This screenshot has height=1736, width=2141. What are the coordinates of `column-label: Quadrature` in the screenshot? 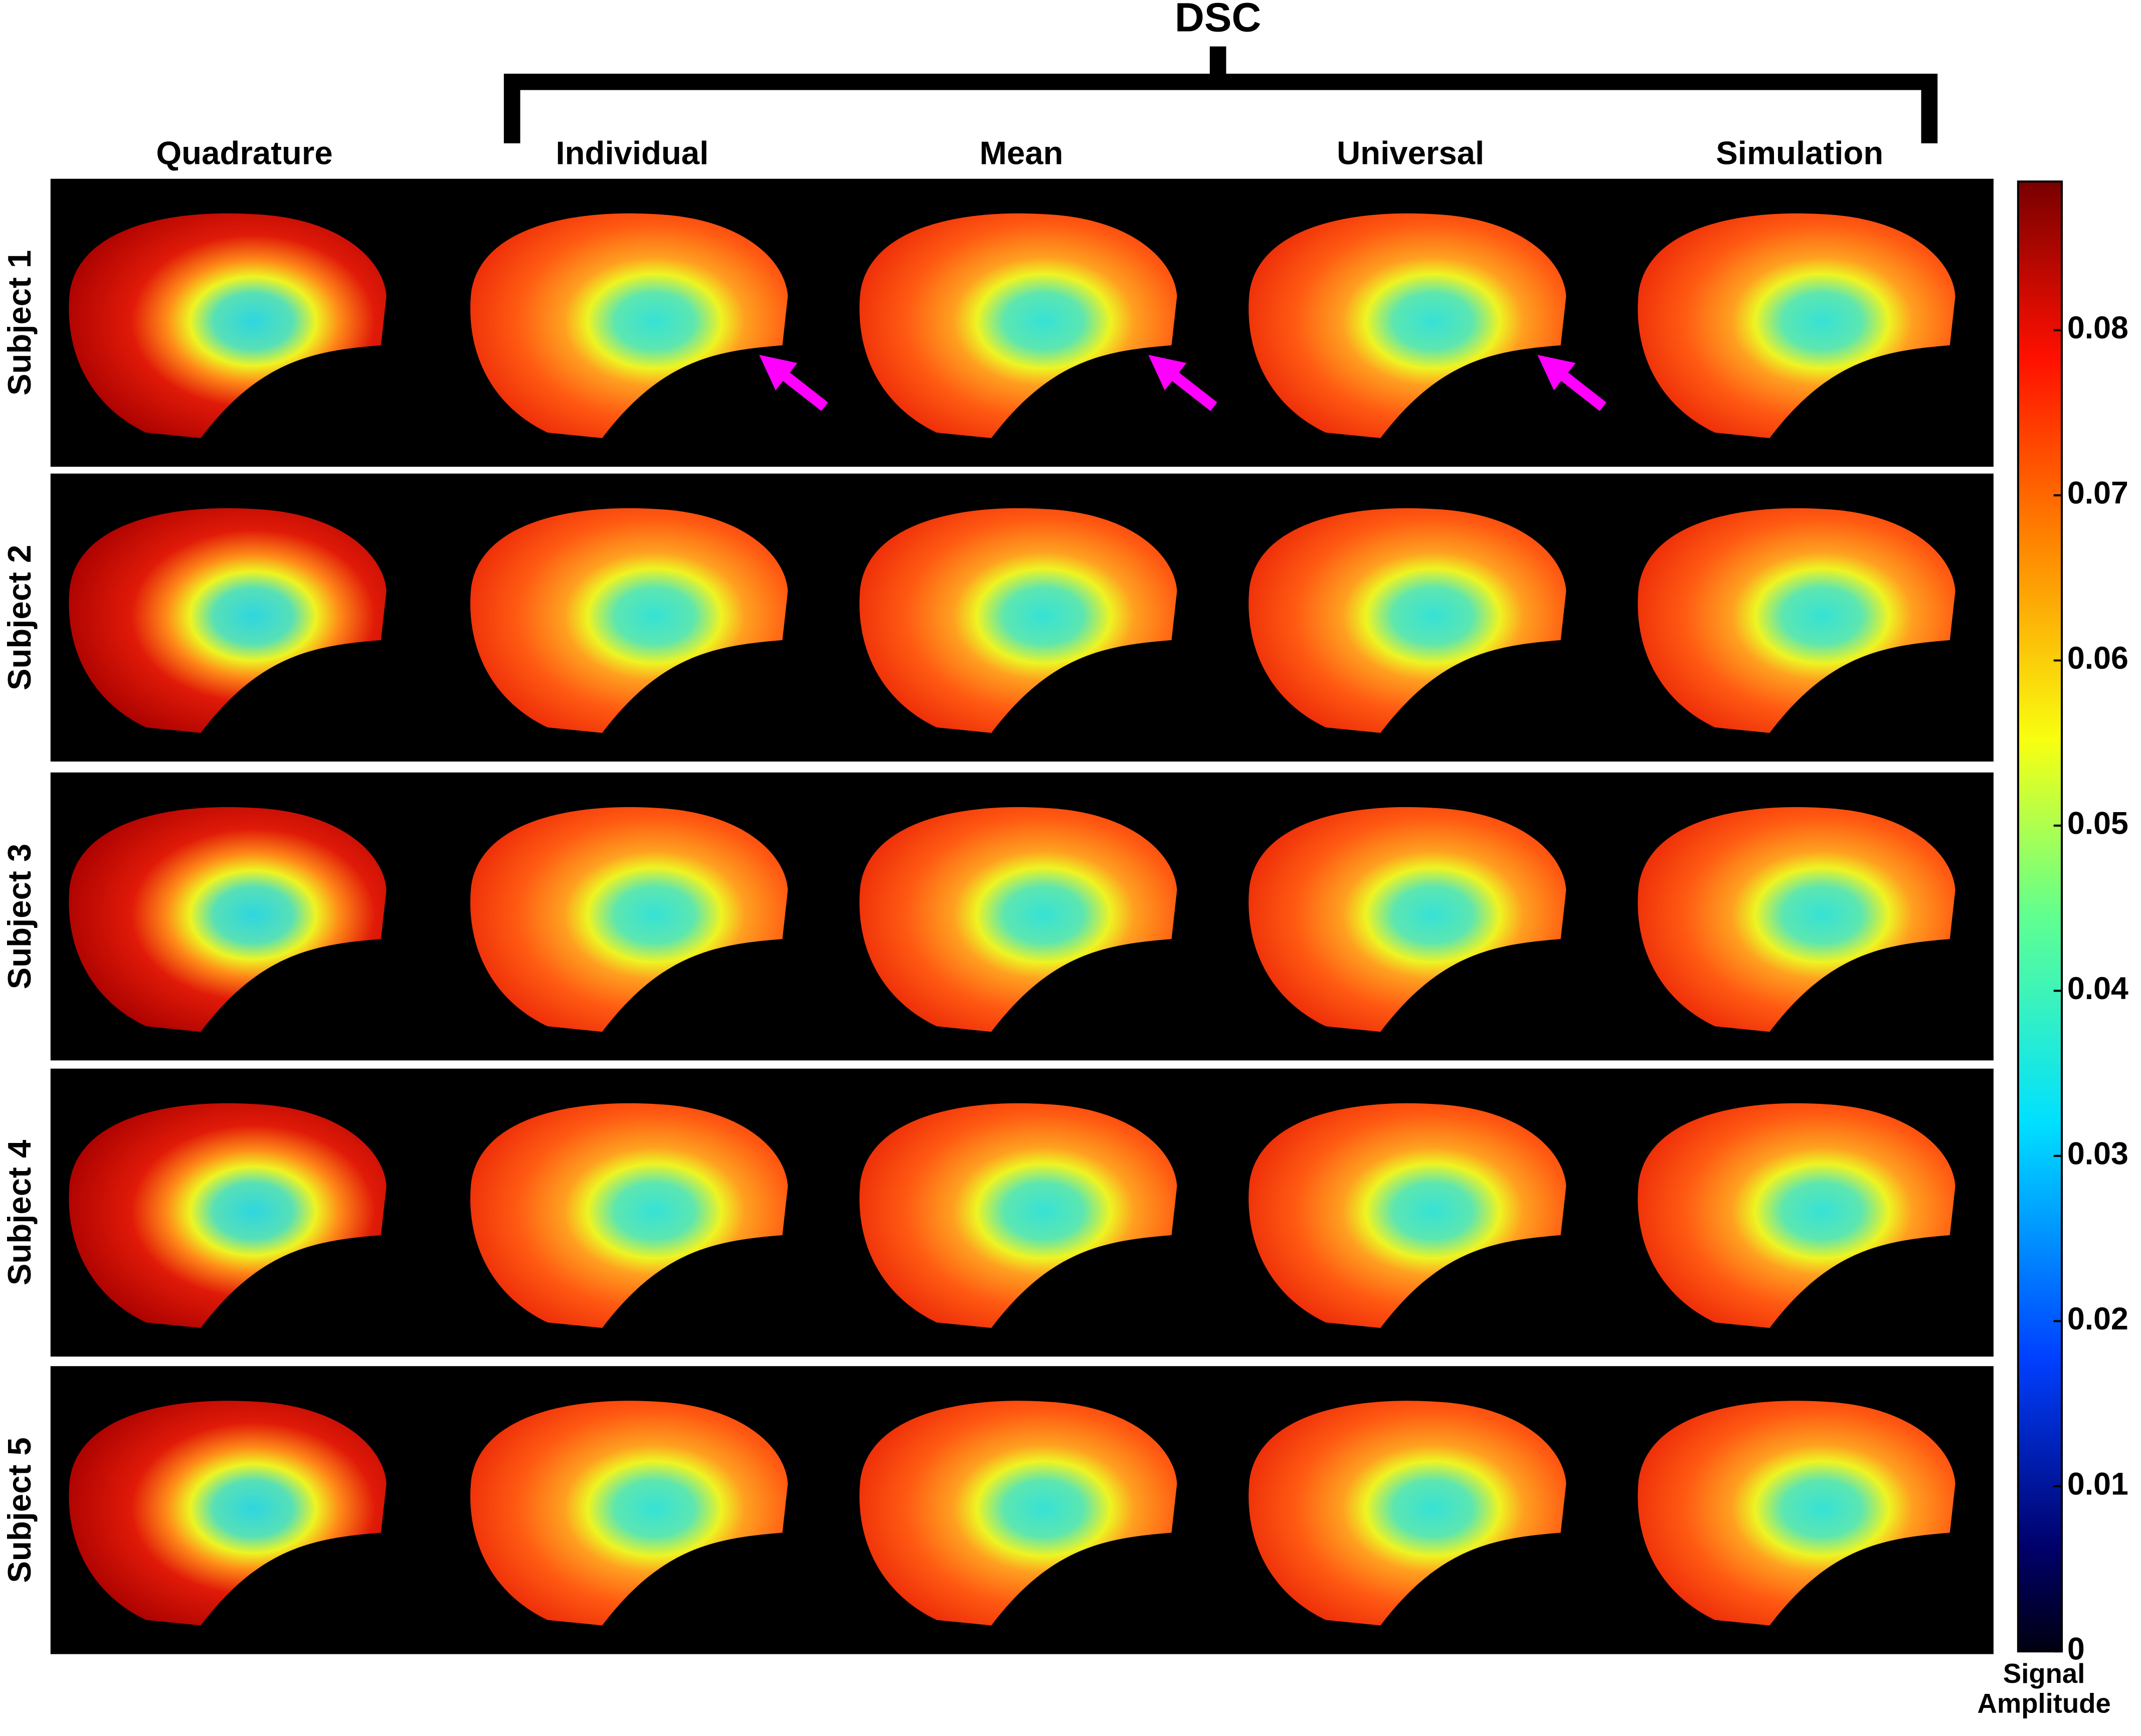 It's located at (244, 153).